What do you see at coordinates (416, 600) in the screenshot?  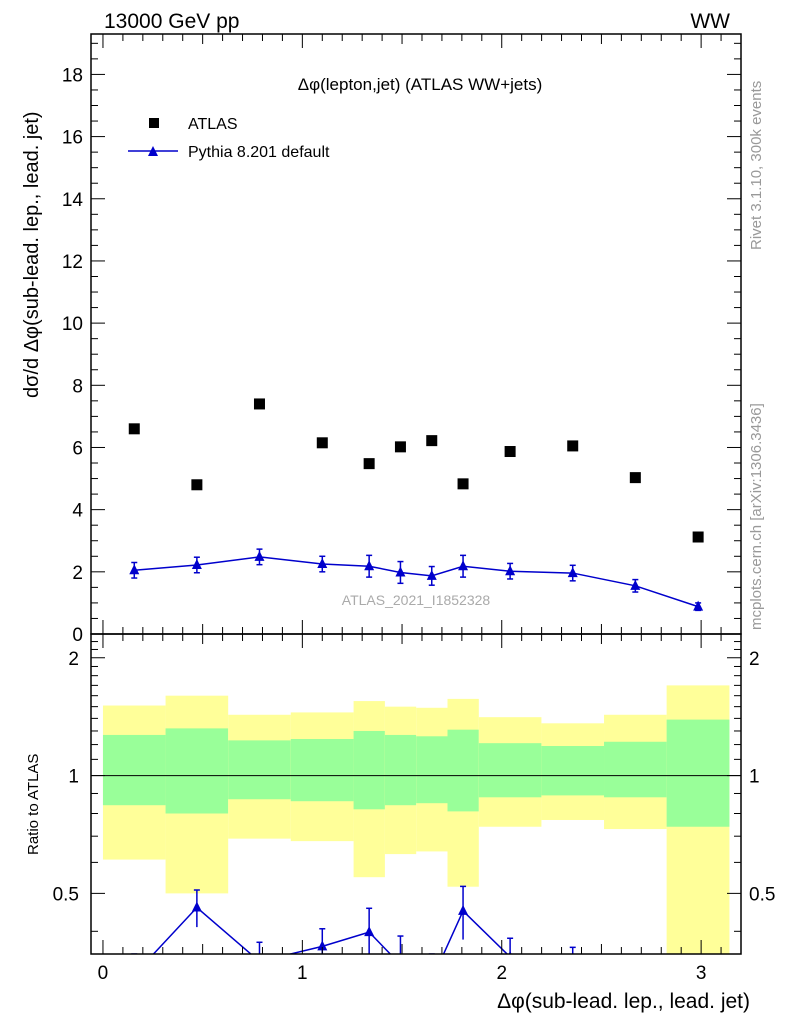 I see `analysis-watermark: ATLAS_2021_I1852328` at bounding box center [416, 600].